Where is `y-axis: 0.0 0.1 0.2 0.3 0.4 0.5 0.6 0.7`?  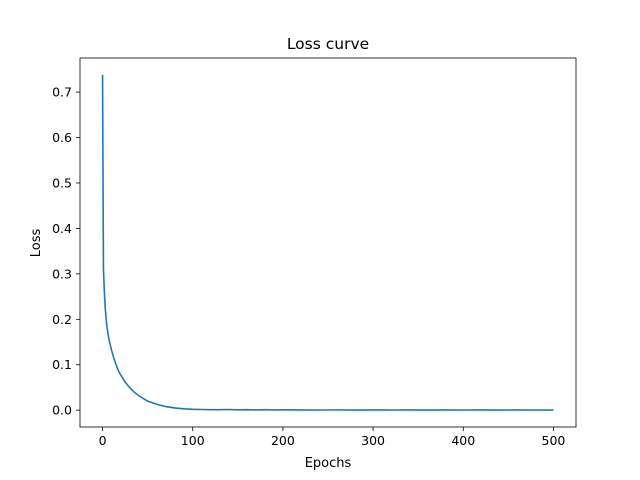 y-axis: 0.0 0.1 0.2 0.3 0.4 0.5 0.6 0.7 is located at coordinates (66, 251).